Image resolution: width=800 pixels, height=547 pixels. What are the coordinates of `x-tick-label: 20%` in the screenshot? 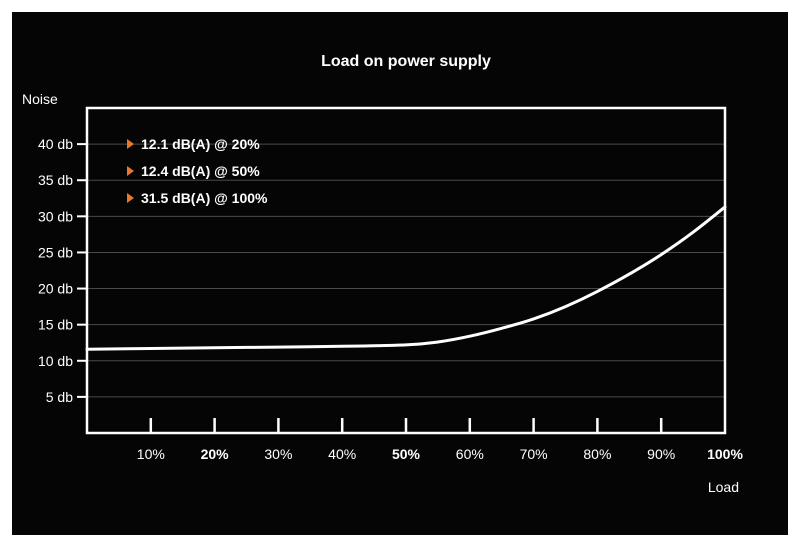 It's located at (215, 454).